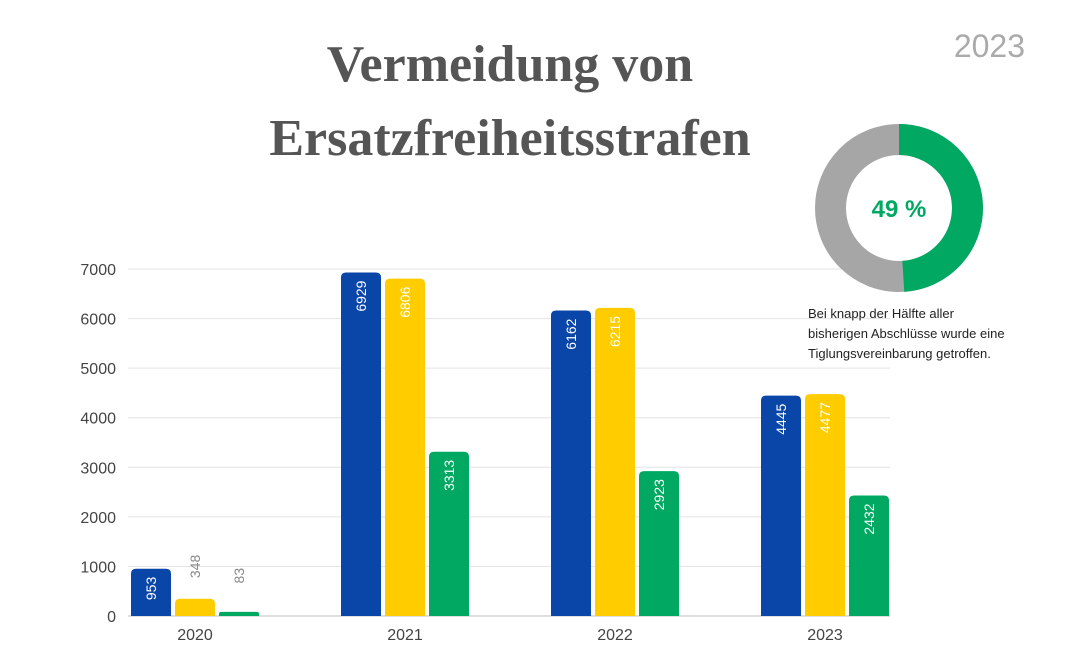 The width and height of the screenshot is (1065, 659). What do you see at coordinates (405, 635) in the screenshot?
I see `x-tick-label: 2021` at bounding box center [405, 635].